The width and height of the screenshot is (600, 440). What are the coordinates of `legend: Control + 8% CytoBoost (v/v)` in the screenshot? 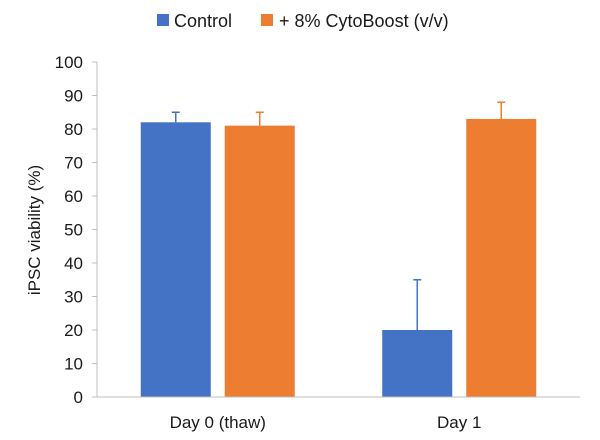 It's located at (303, 21).